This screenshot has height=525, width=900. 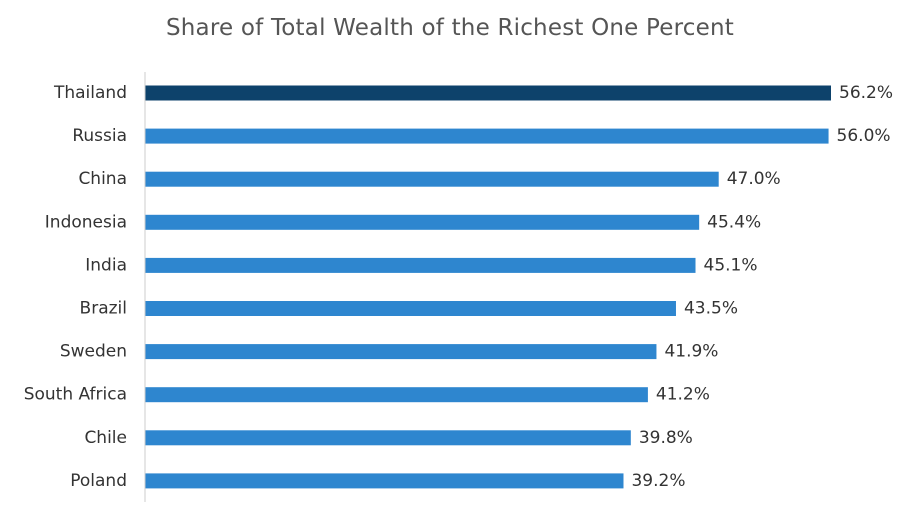 What do you see at coordinates (401, 352) in the screenshot?
I see `bar-sweden` at bounding box center [401, 352].